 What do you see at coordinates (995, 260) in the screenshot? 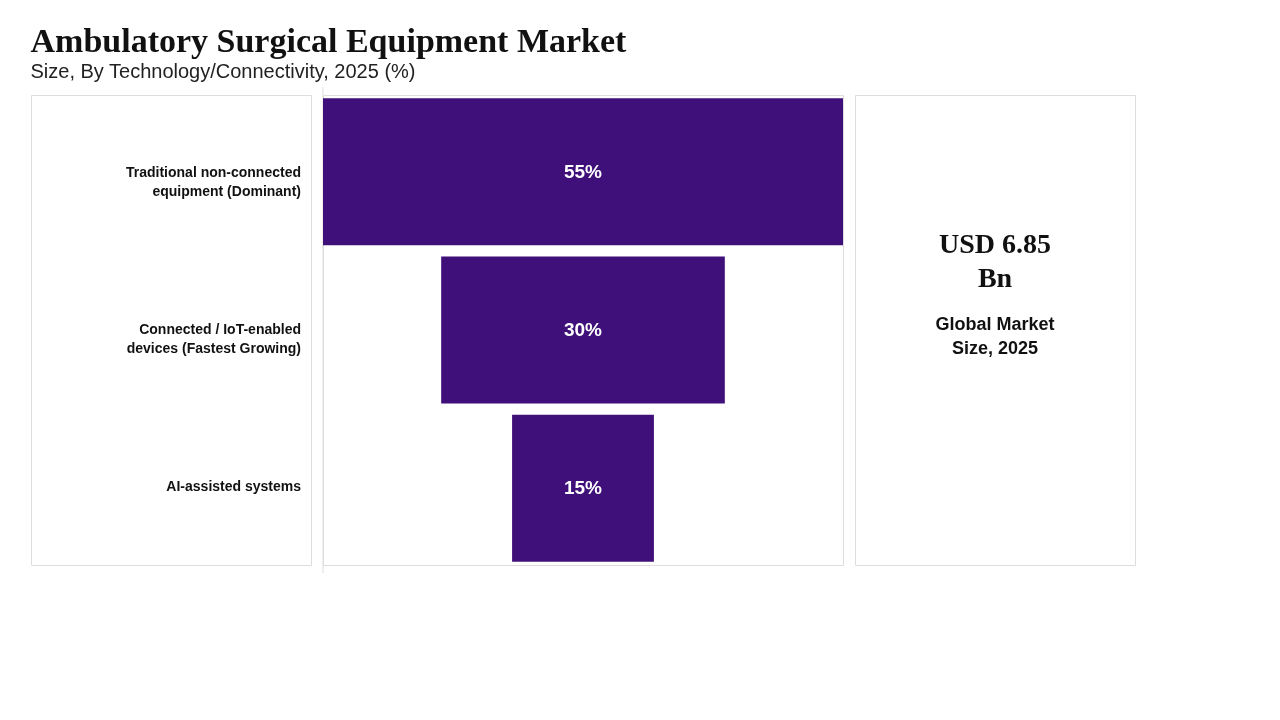
I see `text: USD 6.85 Bn` at bounding box center [995, 260].